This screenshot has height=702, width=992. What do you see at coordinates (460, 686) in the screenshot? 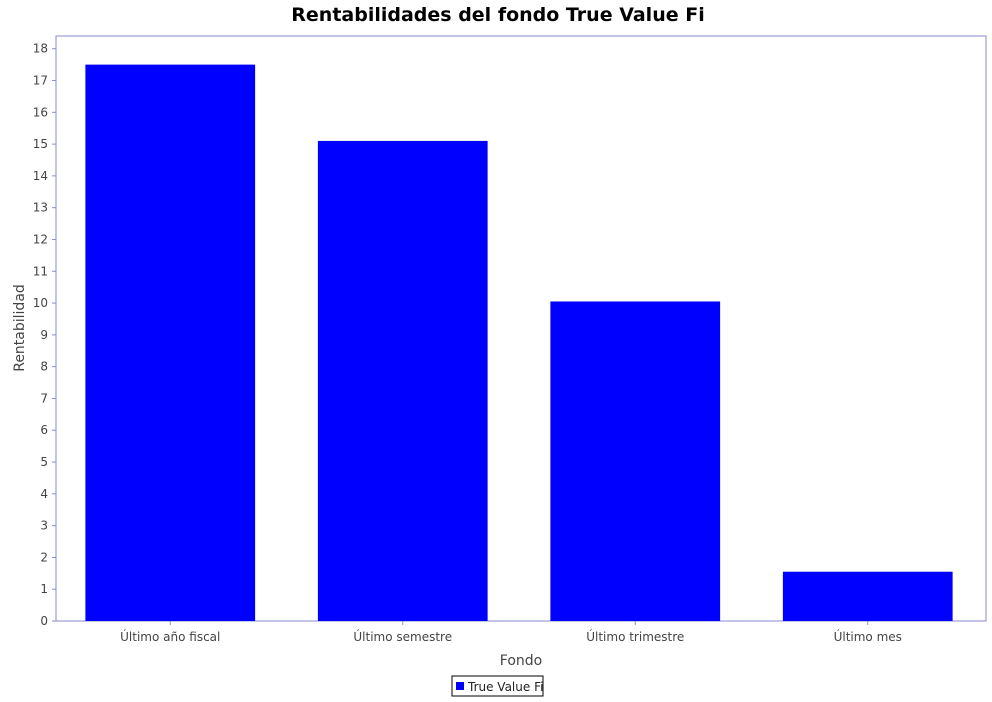
I see `legend-swatch` at bounding box center [460, 686].